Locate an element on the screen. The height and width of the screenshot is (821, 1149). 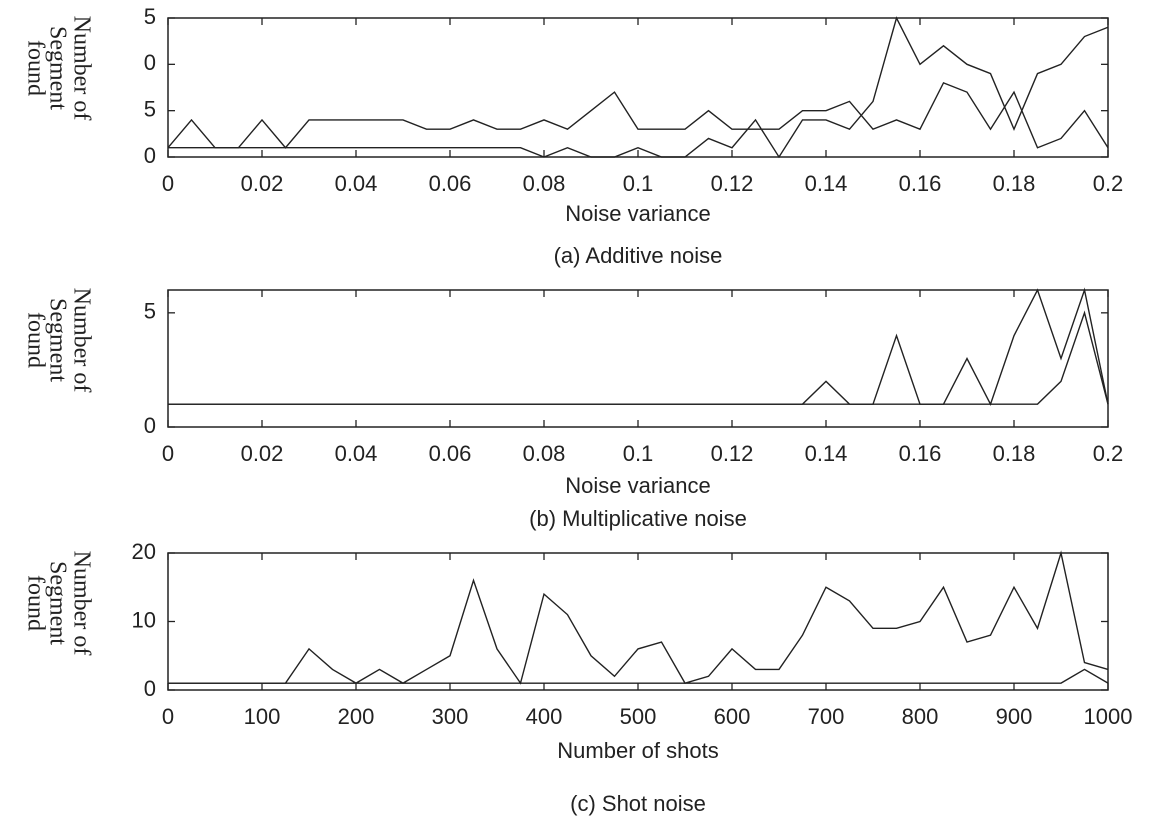
x-axis-label: Number of shots is located at coordinates (637, 750).